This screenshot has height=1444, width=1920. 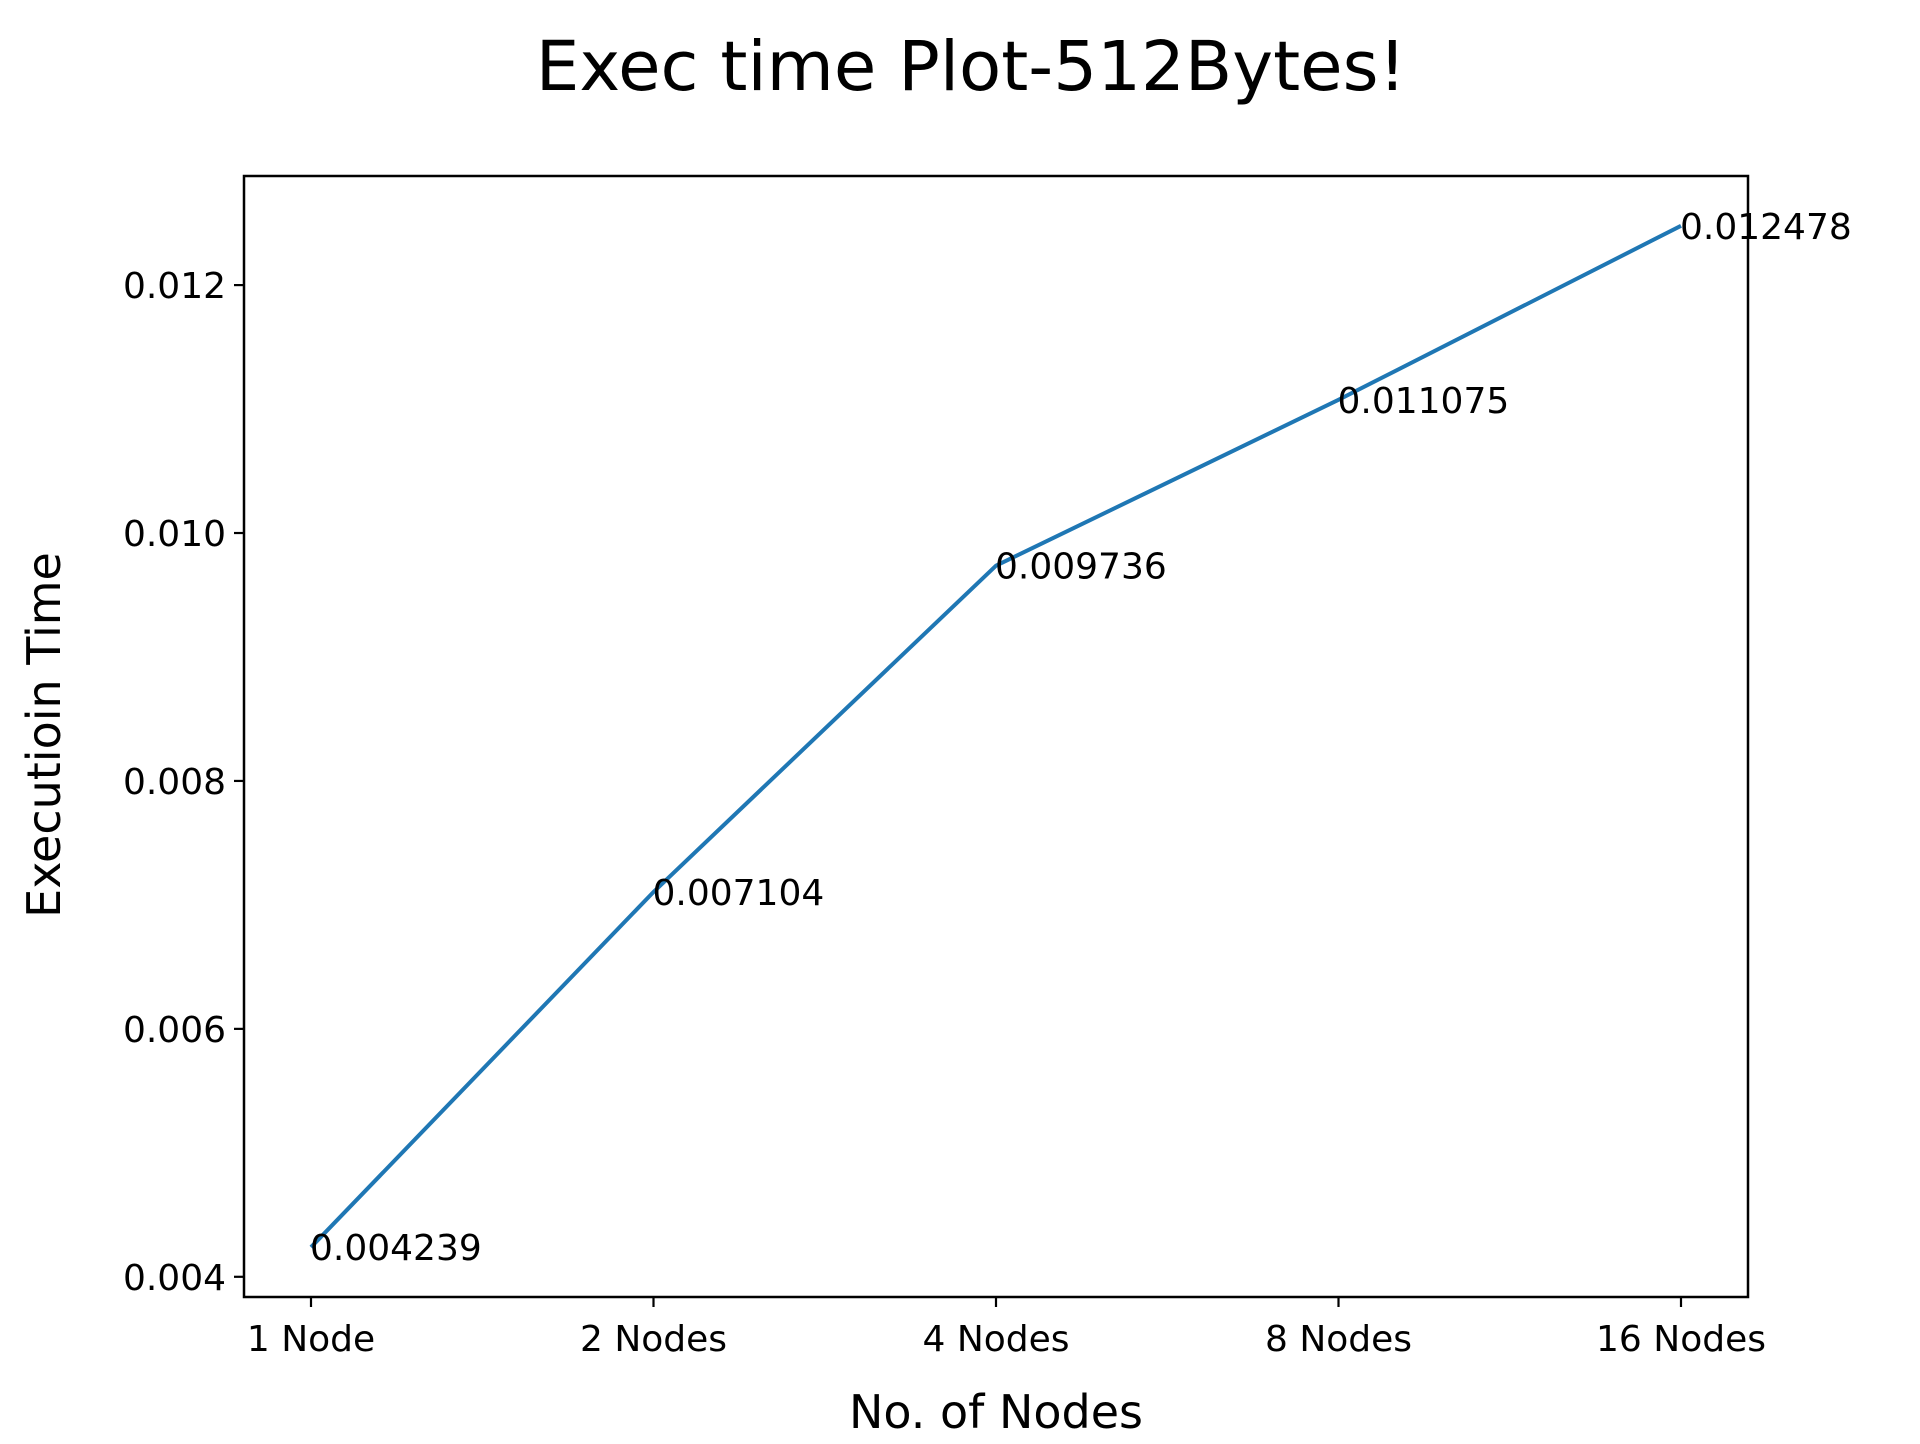 What do you see at coordinates (1424, 401) in the screenshot?
I see `data-label: 0.011075` at bounding box center [1424, 401].